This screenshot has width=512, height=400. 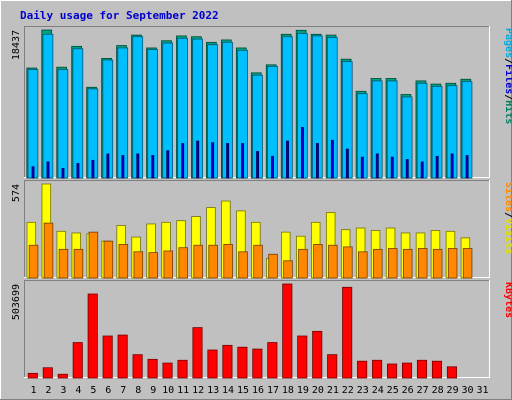 I want to click on legend-entry: Sites, so click(x=507, y=197).